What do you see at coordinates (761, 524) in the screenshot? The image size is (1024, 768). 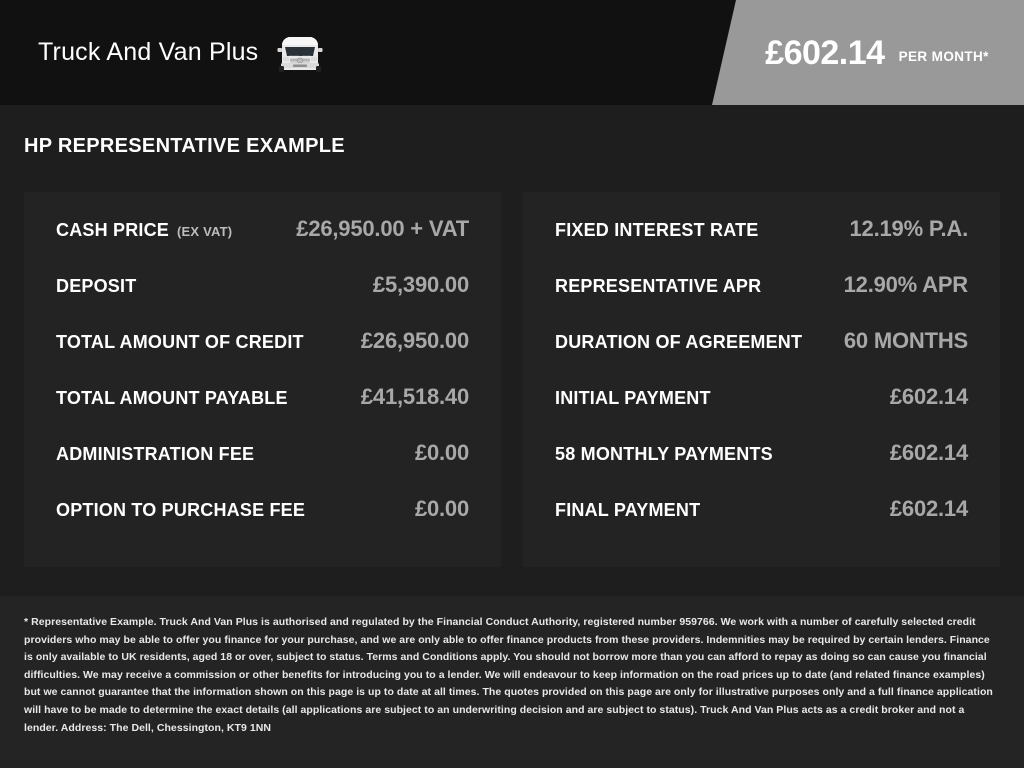 I see `table-row: FINAL PAYMENT £602.14` at bounding box center [761, 524].